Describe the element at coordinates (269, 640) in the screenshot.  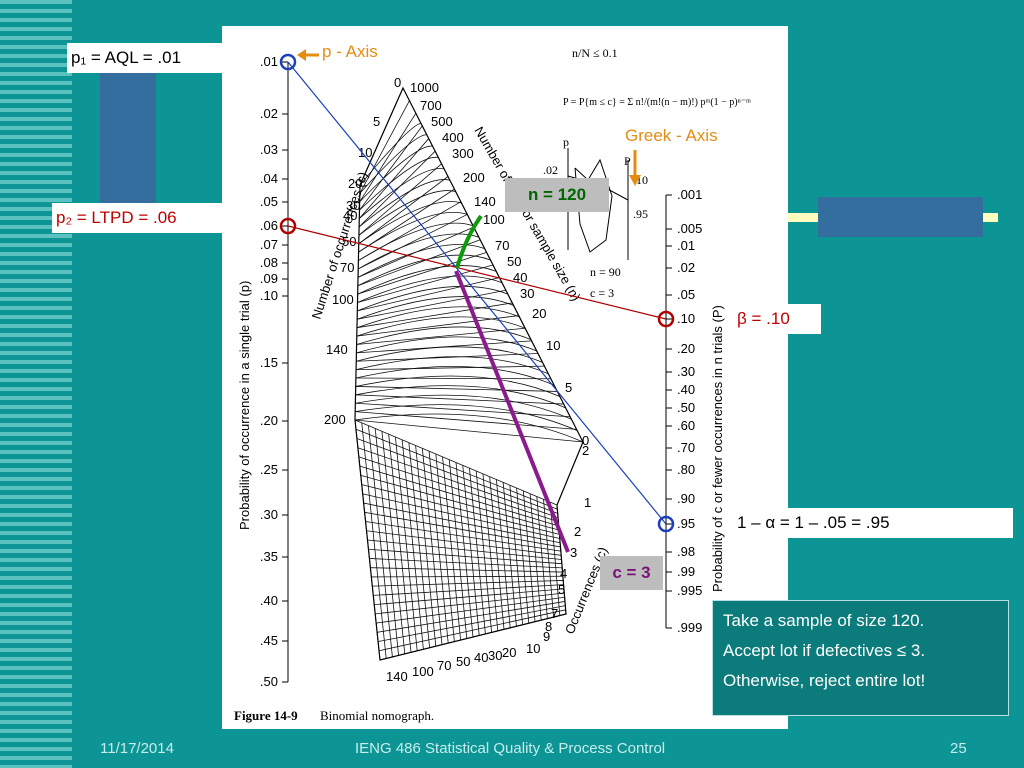
I see `left-tick-label: .45` at that location.